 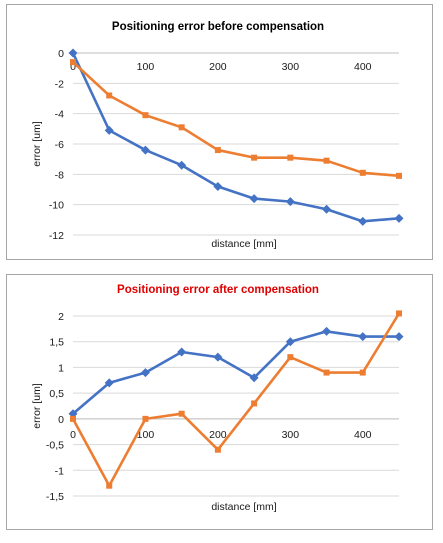 What do you see at coordinates (218, 27) in the screenshot?
I see `chart-title: Positioning error before compensation` at bounding box center [218, 27].